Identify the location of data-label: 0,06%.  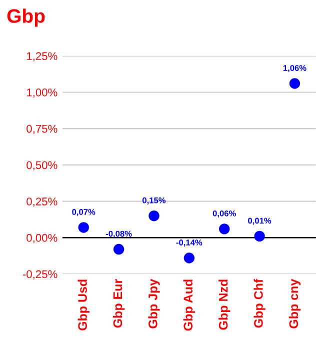
(224, 214).